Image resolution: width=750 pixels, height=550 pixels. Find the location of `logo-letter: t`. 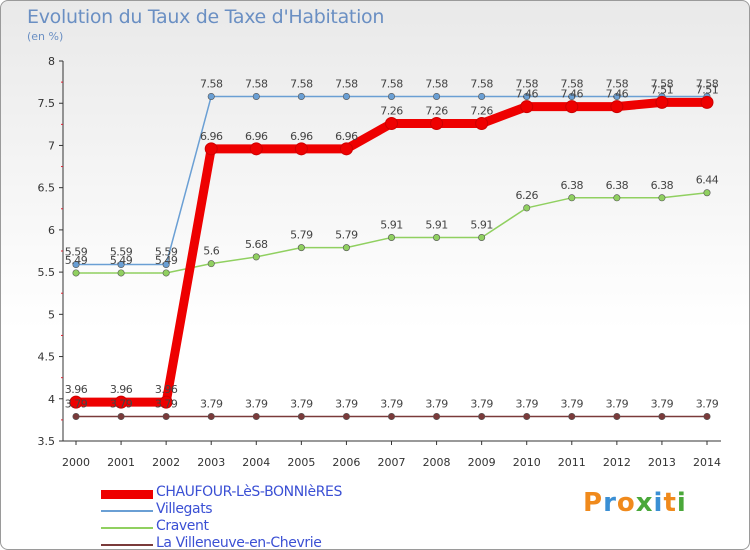

logo-letter: t is located at coordinates (670, 503).